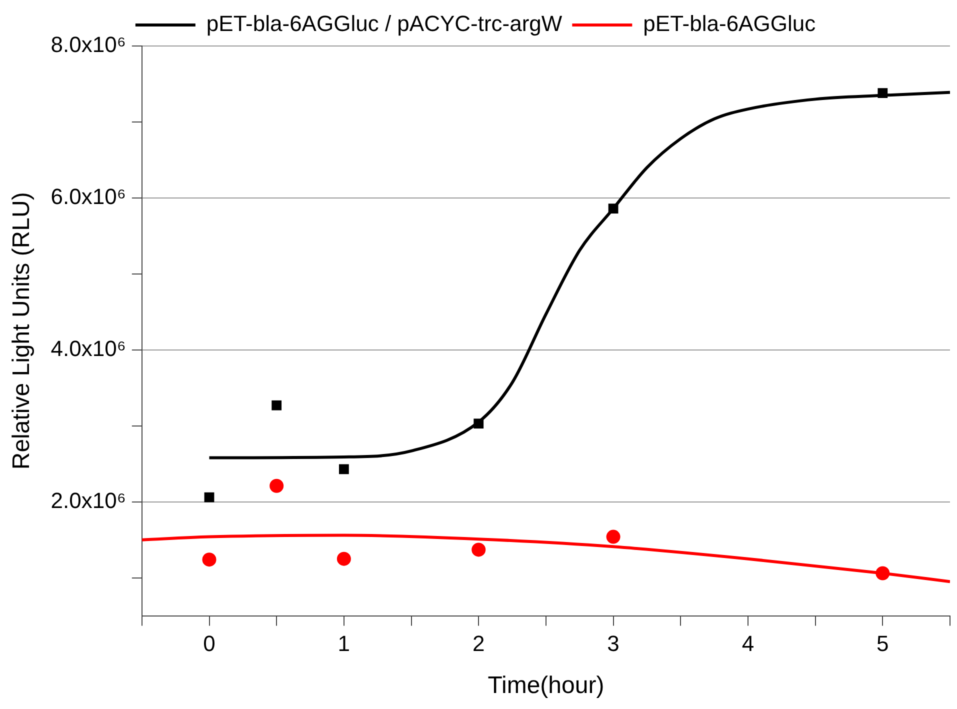 The width and height of the screenshot is (957, 709). I want to click on y-axis-title: Relative Light Units (RLU), so click(22, 331).